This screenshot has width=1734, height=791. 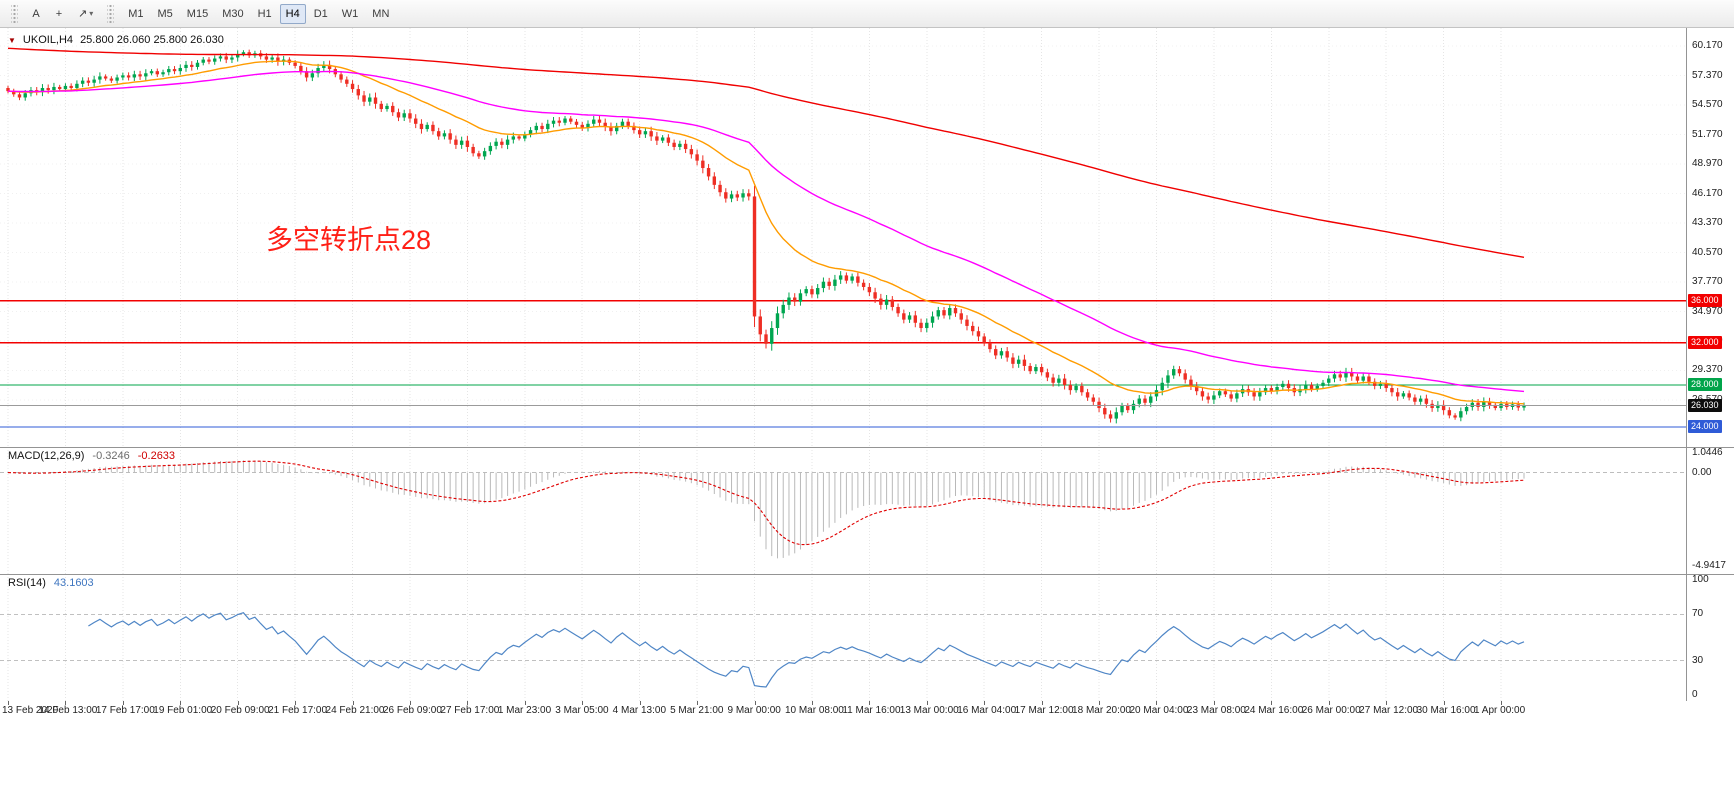 I want to click on timeframe-button-H1: H1, so click(x=264, y=13).